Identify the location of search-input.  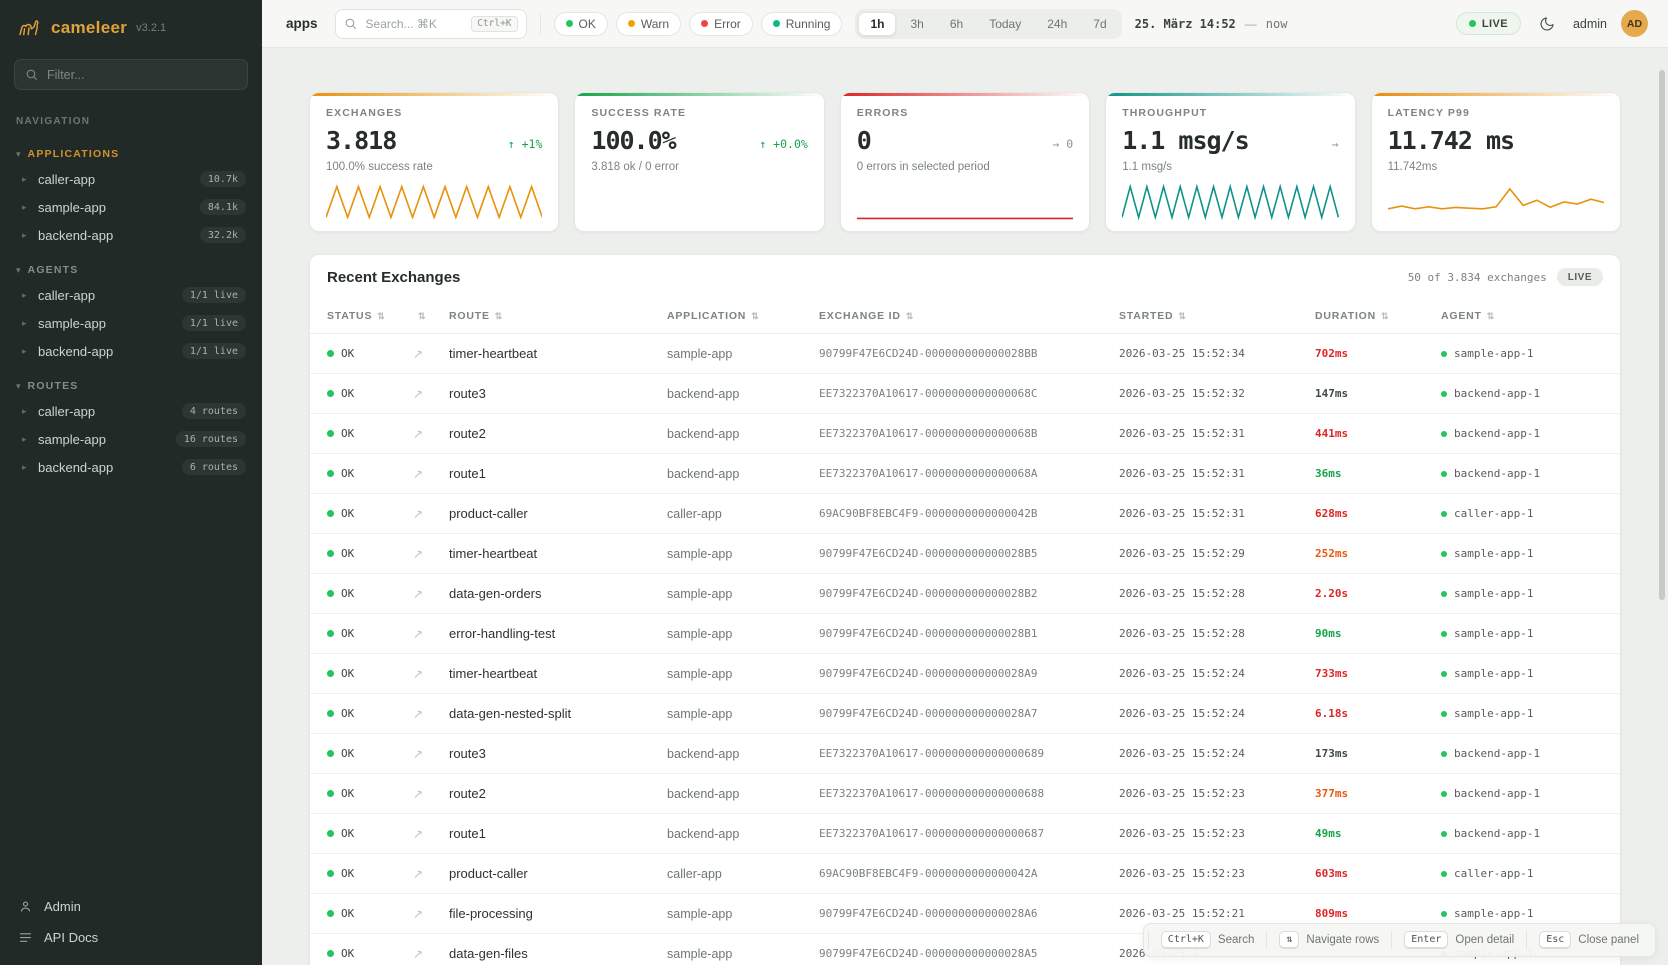
(414, 23).